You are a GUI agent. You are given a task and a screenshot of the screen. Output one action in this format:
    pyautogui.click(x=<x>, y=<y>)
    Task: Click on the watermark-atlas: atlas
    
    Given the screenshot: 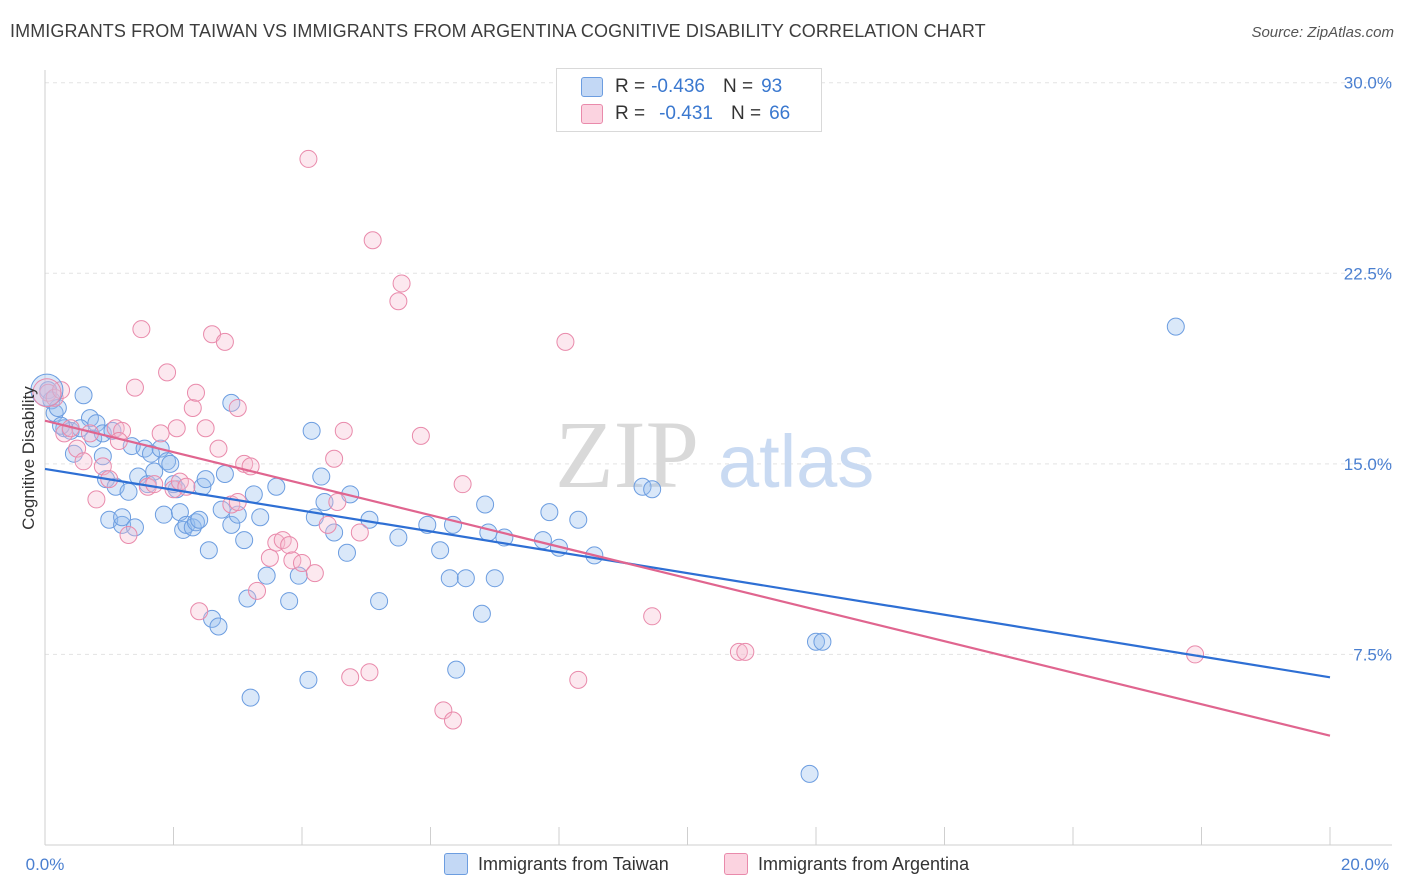 What is the action you would take?
    pyautogui.click(x=796, y=461)
    